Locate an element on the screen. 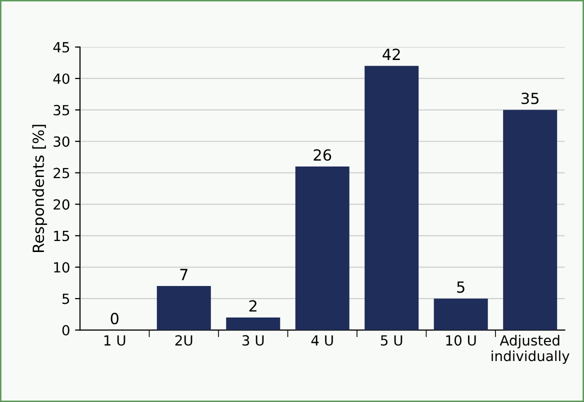 This screenshot has height=402, width=584. x-tick-label: 2U is located at coordinates (183, 340).